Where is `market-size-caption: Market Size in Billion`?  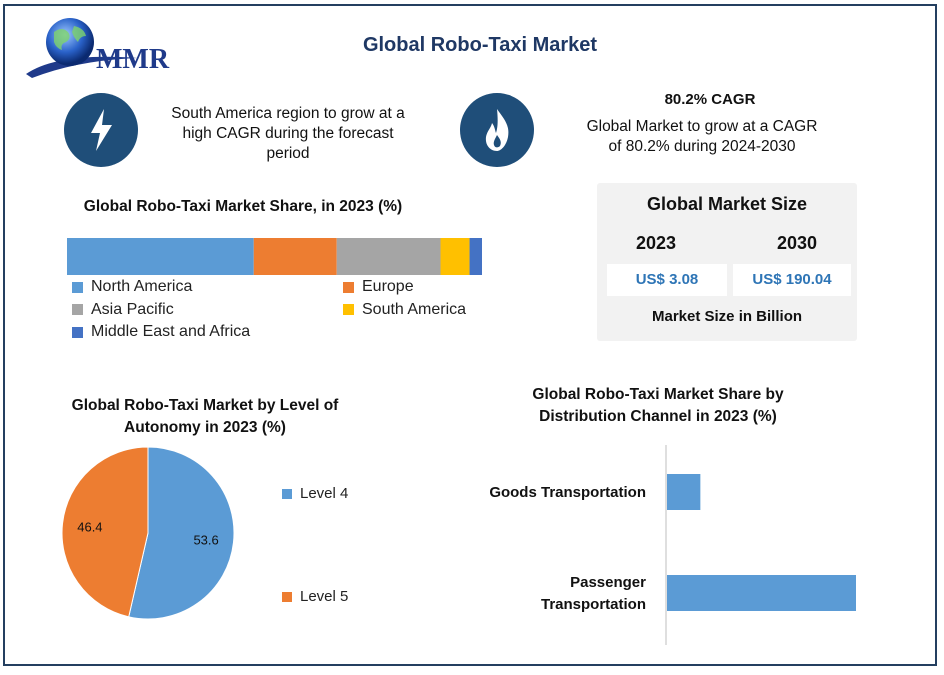
market-size-caption: Market Size in Billion is located at coordinates (727, 316).